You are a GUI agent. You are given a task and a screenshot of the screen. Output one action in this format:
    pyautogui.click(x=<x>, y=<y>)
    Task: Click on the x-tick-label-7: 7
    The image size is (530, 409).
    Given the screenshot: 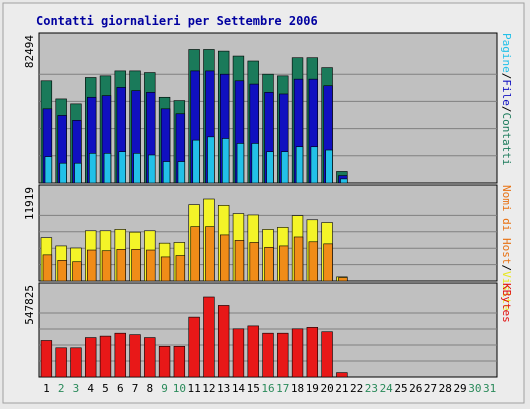 What is the action you would take?
    pyautogui.click(x=135, y=388)
    